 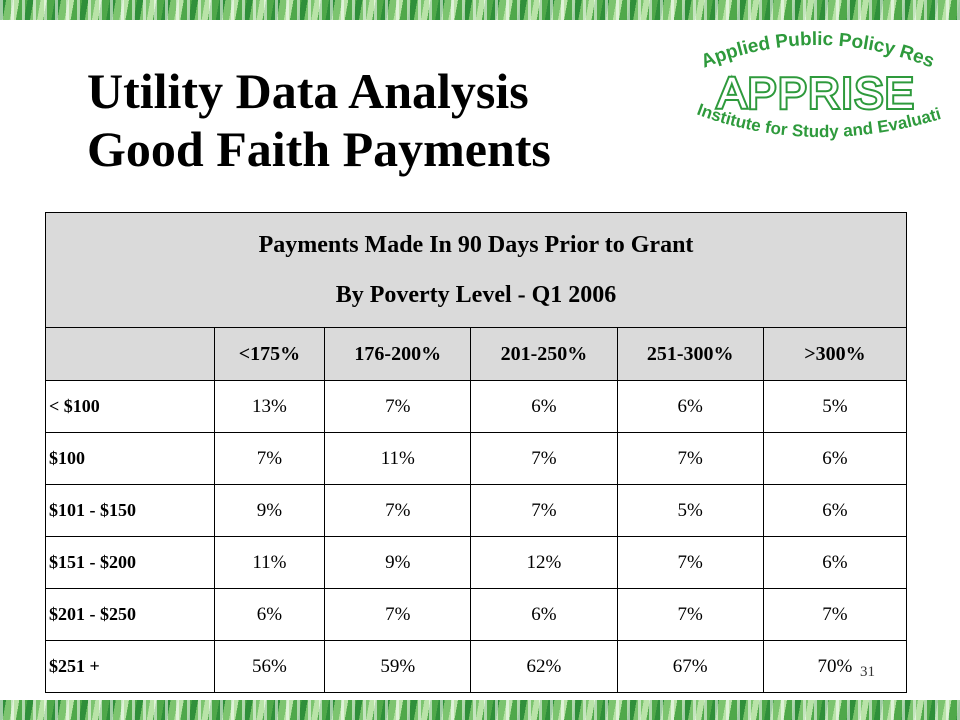 I want to click on column-header-row: <175% 176-200% 201-250% 251-300% >300%, so click(x=476, y=354).